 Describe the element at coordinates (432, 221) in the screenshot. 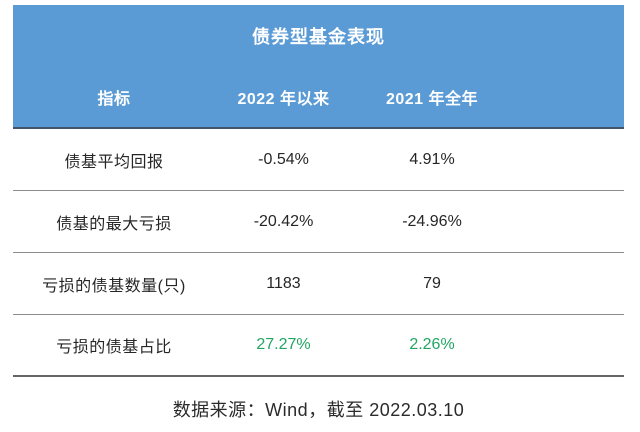

I see `value-2021: -24.96%` at that location.